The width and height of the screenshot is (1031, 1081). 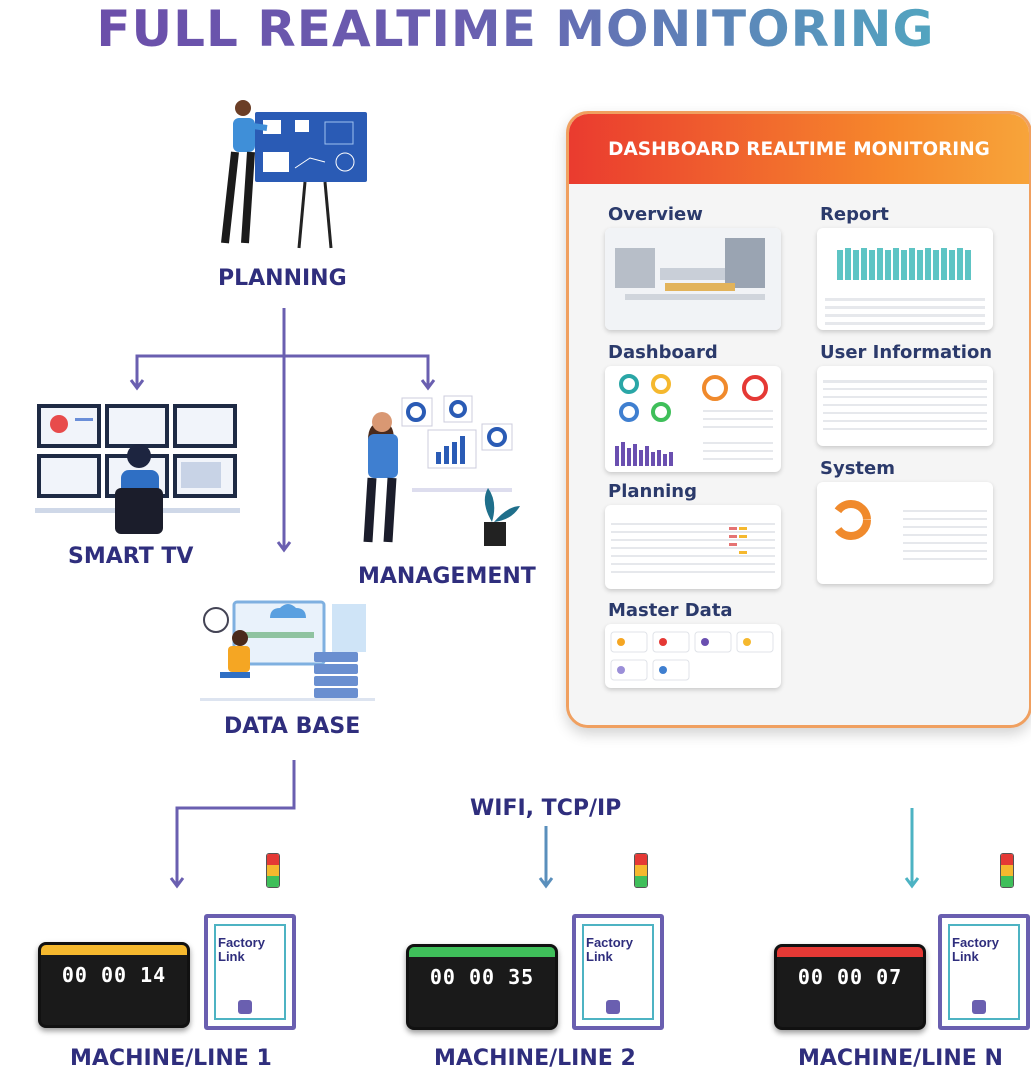 I want to click on planning-label: PLANNING, so click(x=282, y=278).